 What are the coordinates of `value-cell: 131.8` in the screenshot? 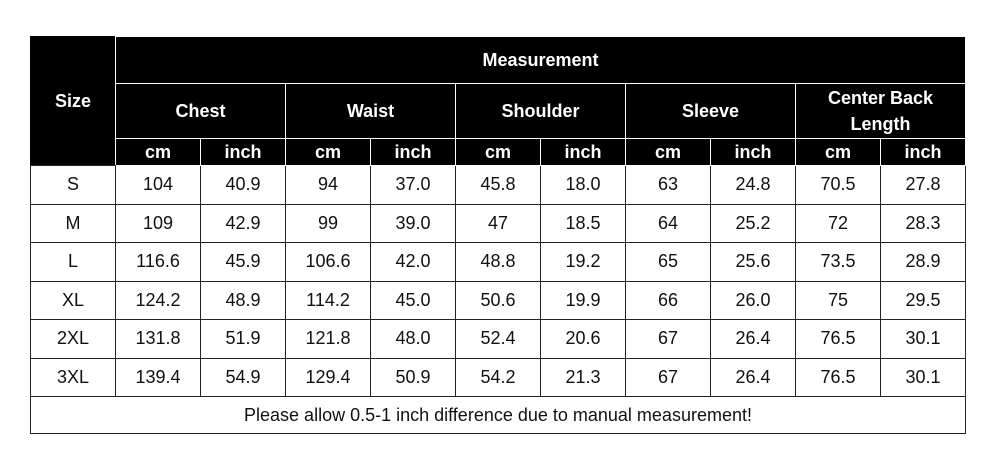 It's located at (158, 339).